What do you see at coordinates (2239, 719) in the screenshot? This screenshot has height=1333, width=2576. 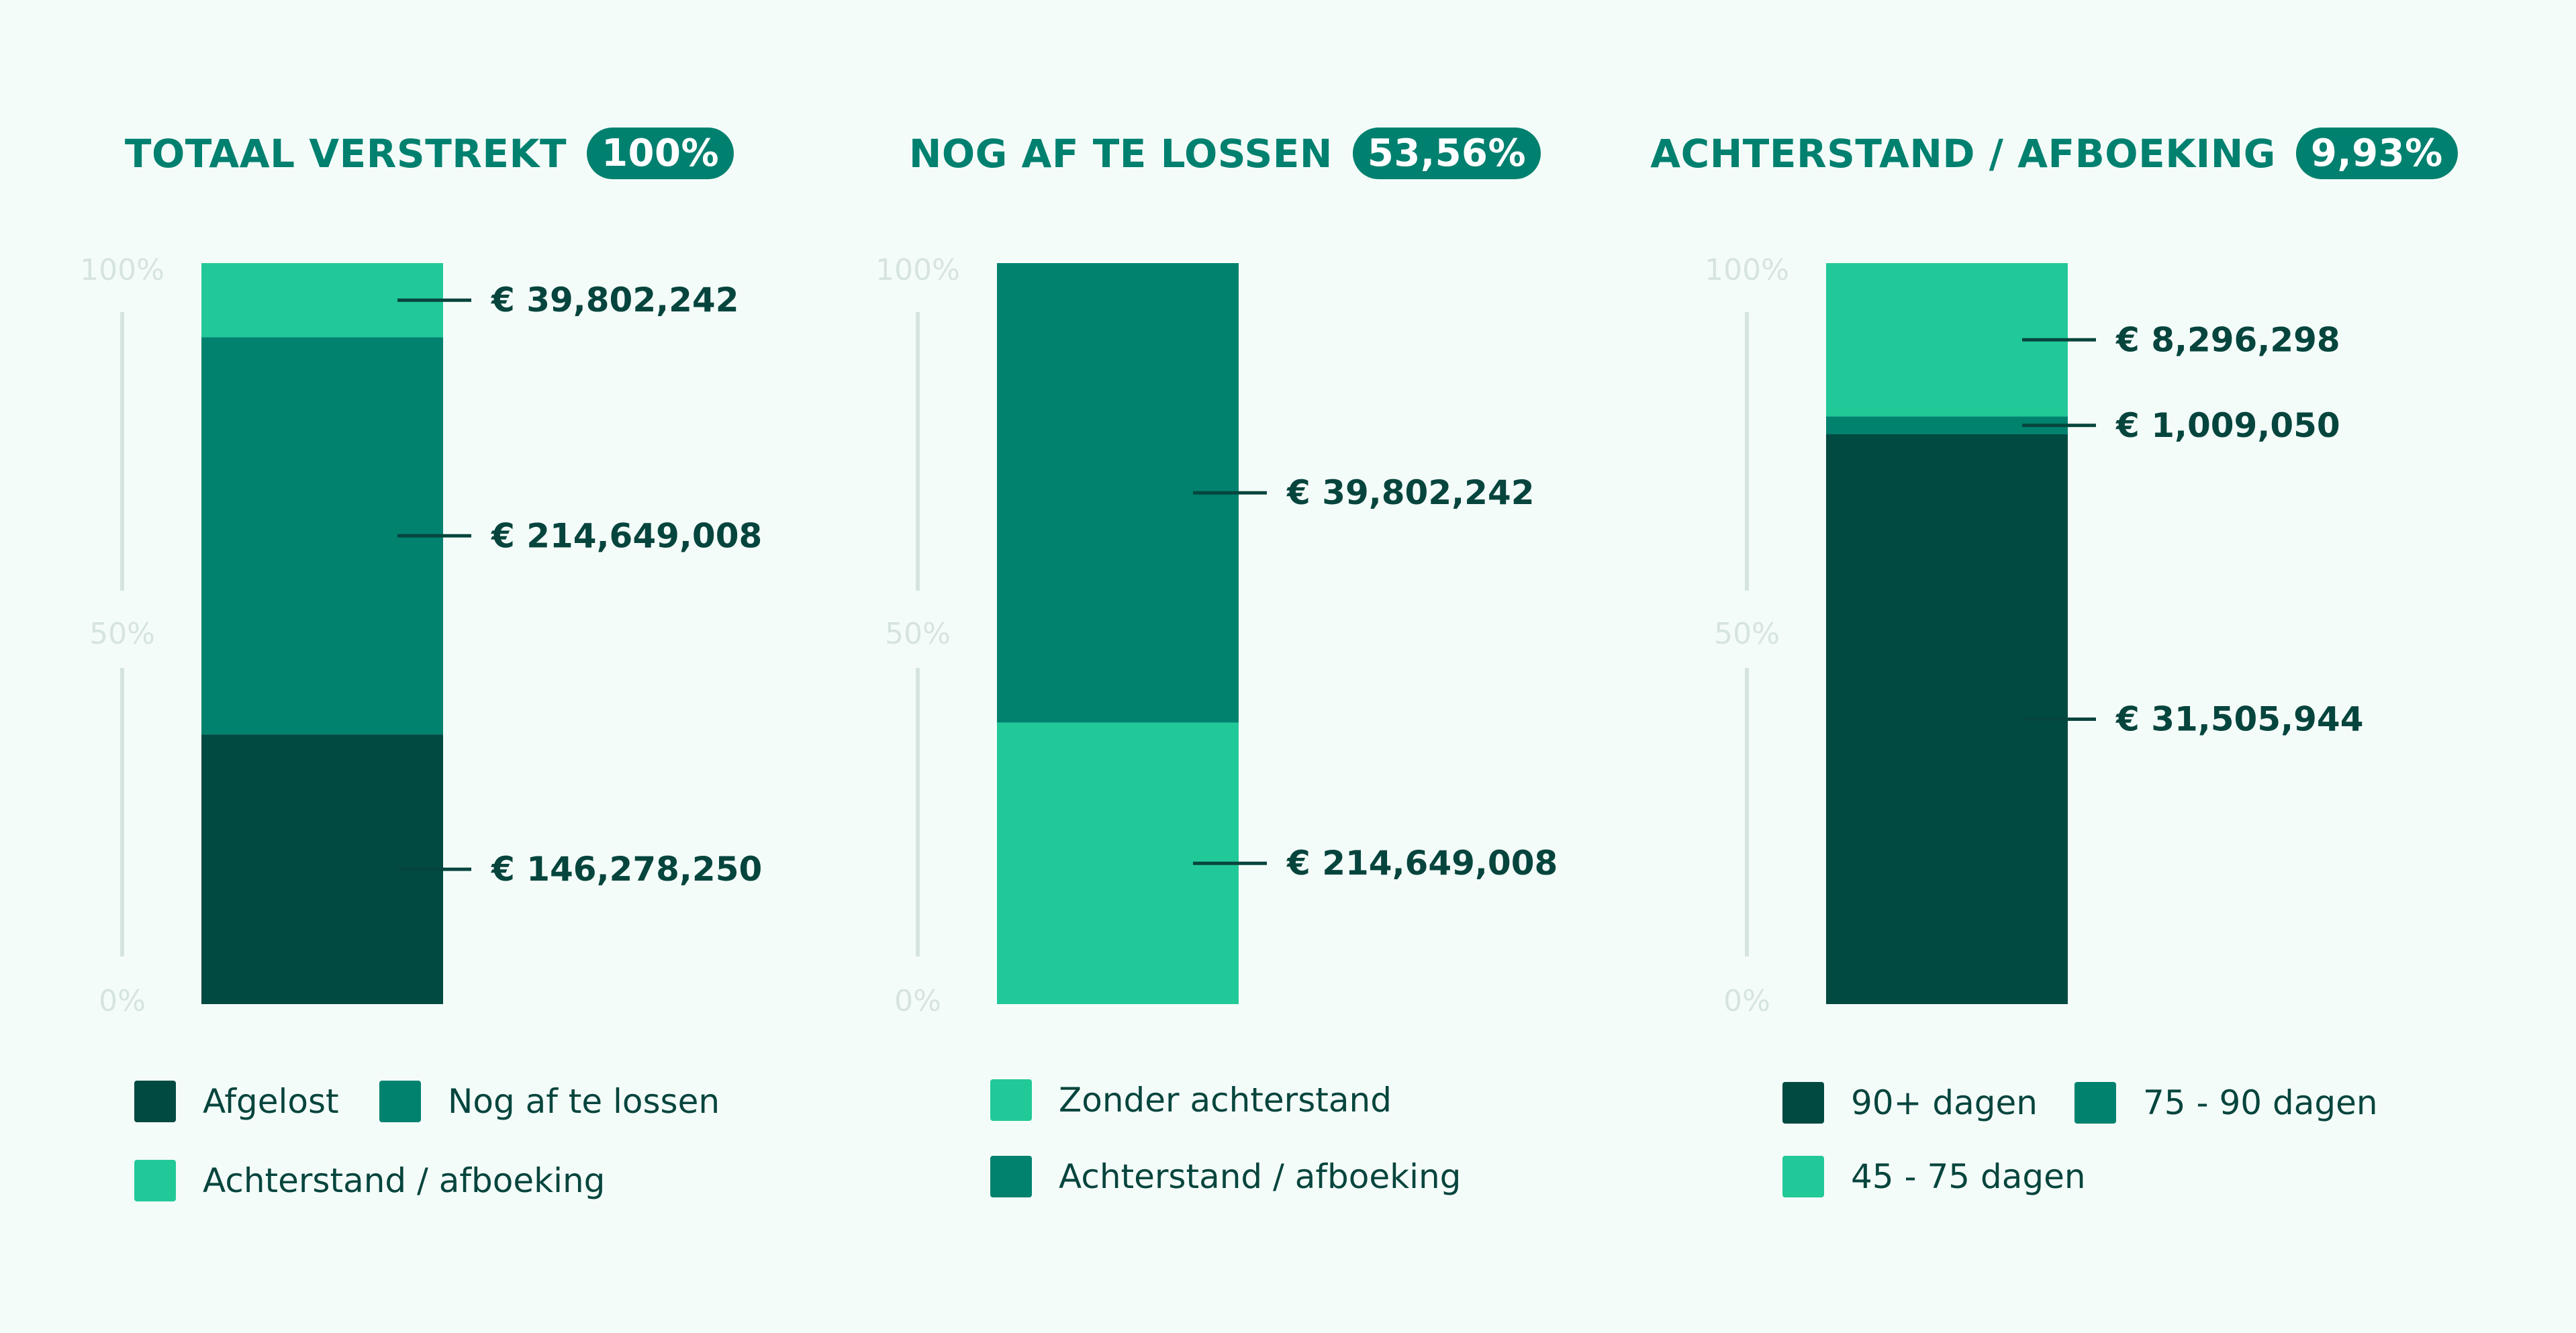 I see `value-label: € 31,505,944` at bounding box center [2239, 719].